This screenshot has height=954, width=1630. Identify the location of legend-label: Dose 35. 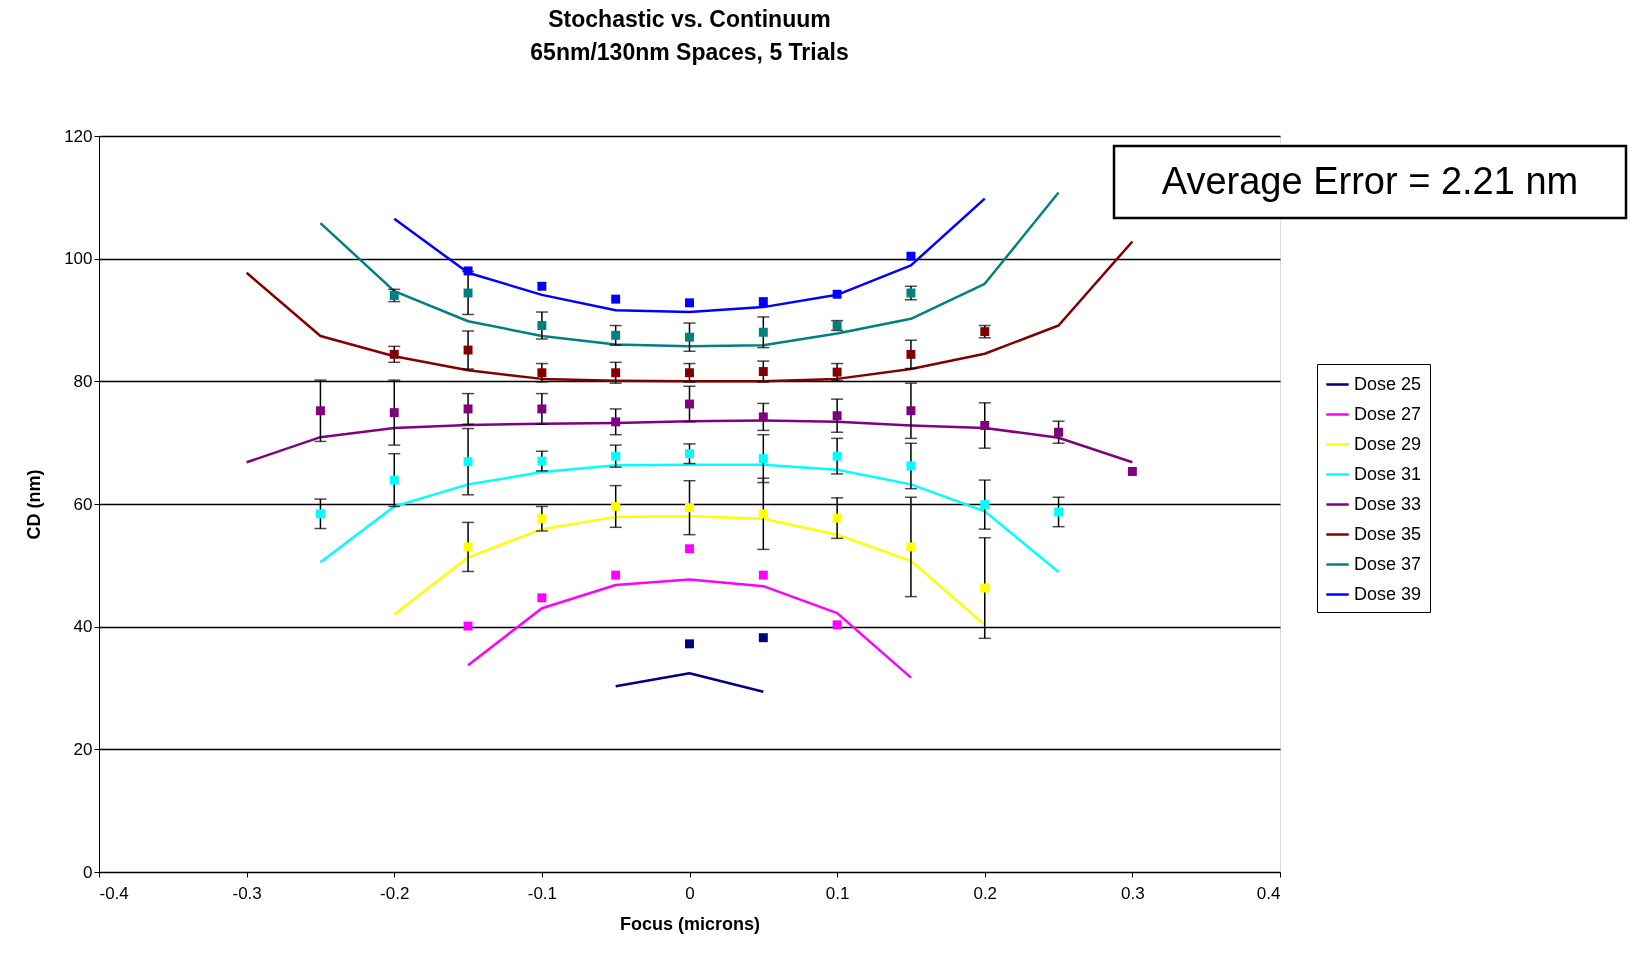
(1388, 533).